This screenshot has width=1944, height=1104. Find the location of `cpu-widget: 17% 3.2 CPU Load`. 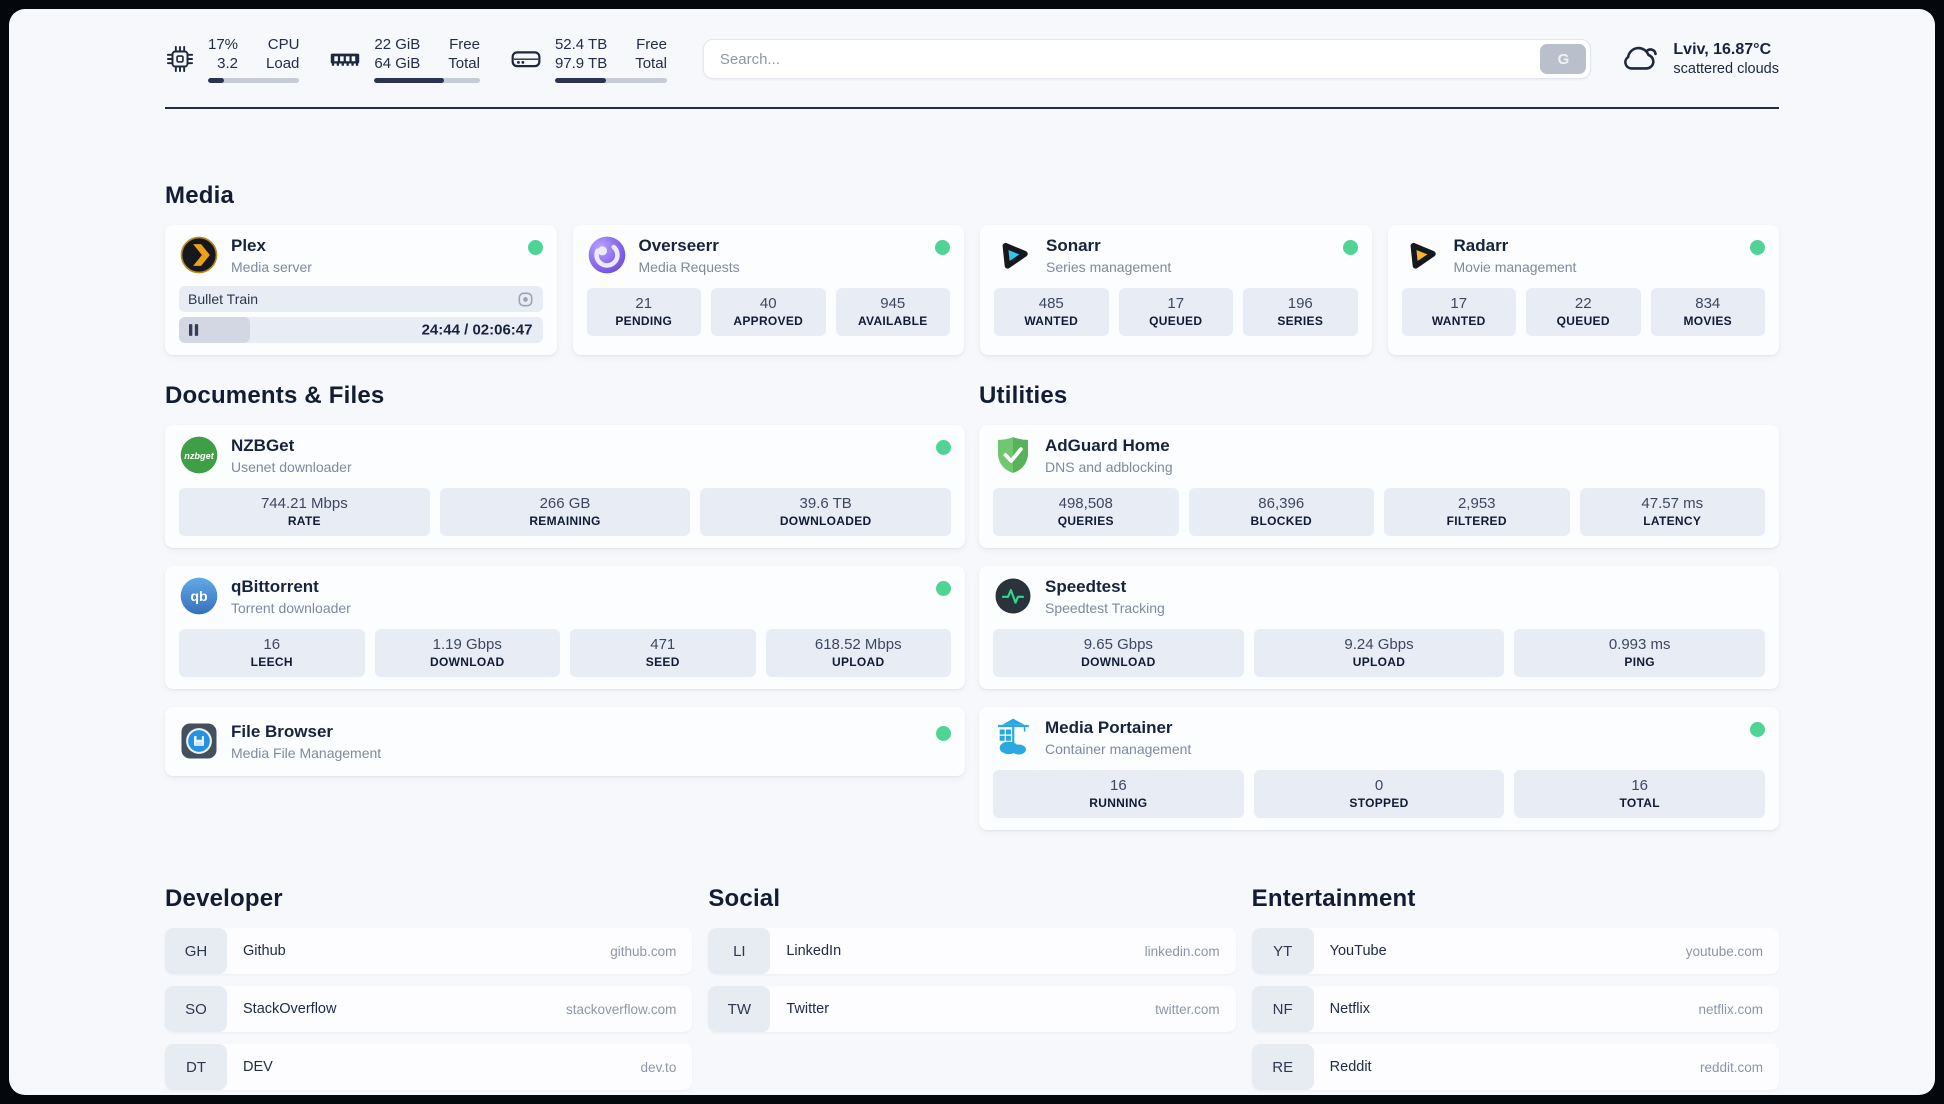

cpu-widget: 17% 3.2 CPU Load is located at coordinates (232, 59).